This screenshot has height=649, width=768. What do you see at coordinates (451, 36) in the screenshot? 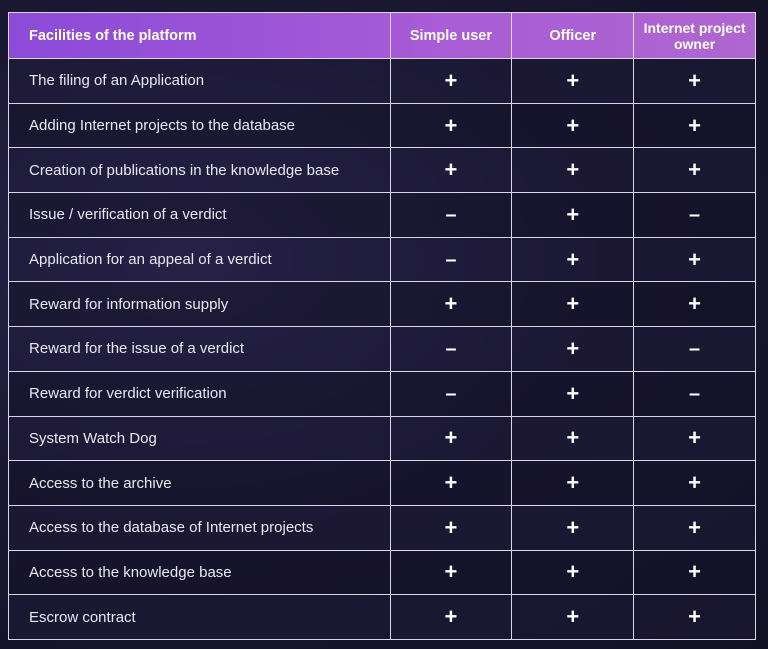
I see `header-simple-user: Simple user` at bounding box center [451, 36].